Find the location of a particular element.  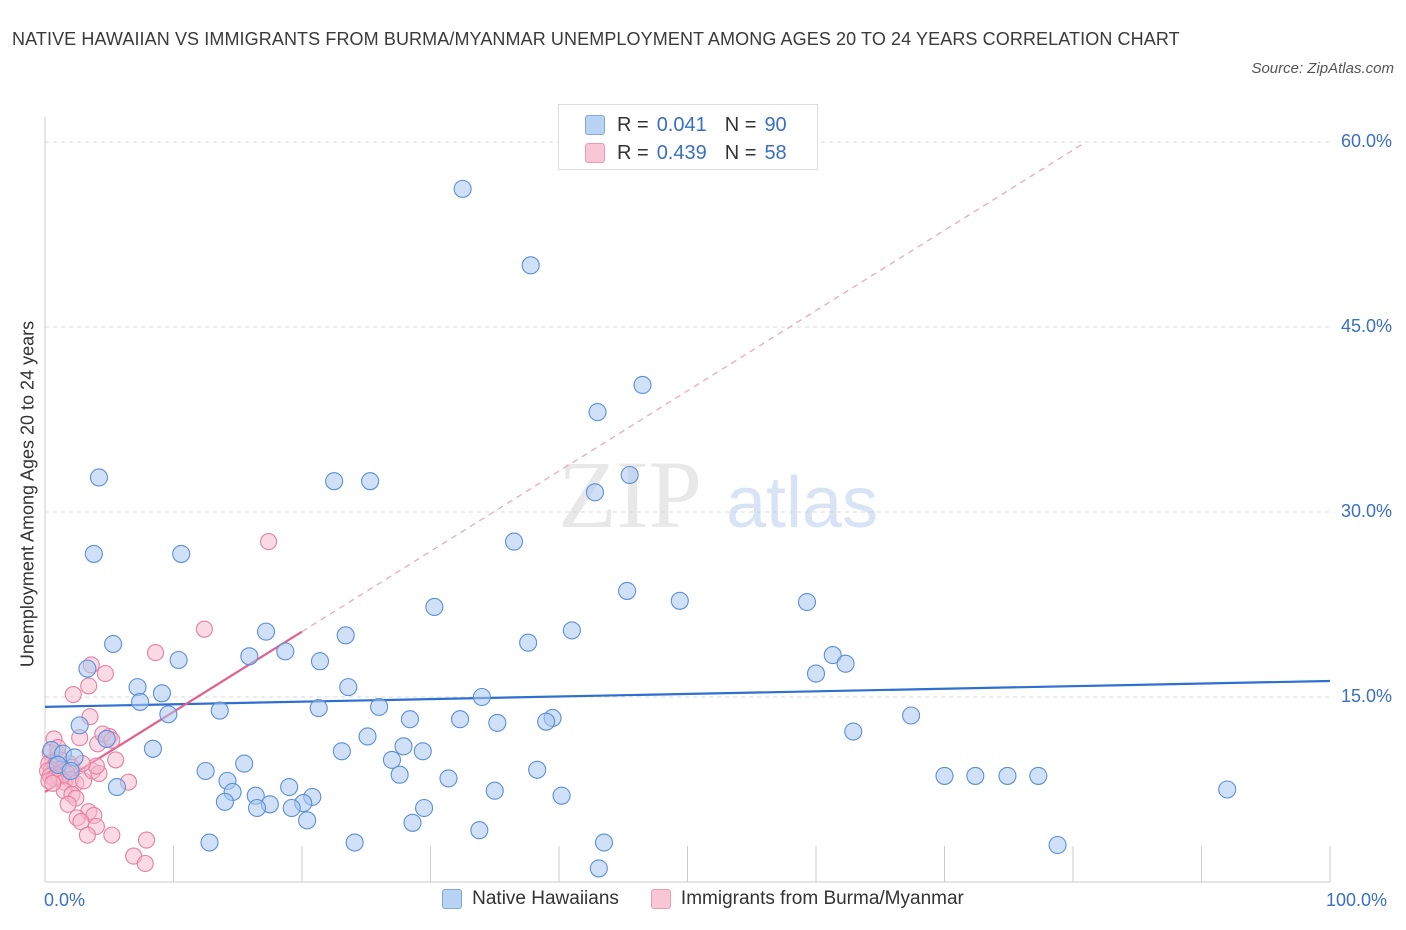

legend-r-value: 0.439 is located at coordinates (681, 152).